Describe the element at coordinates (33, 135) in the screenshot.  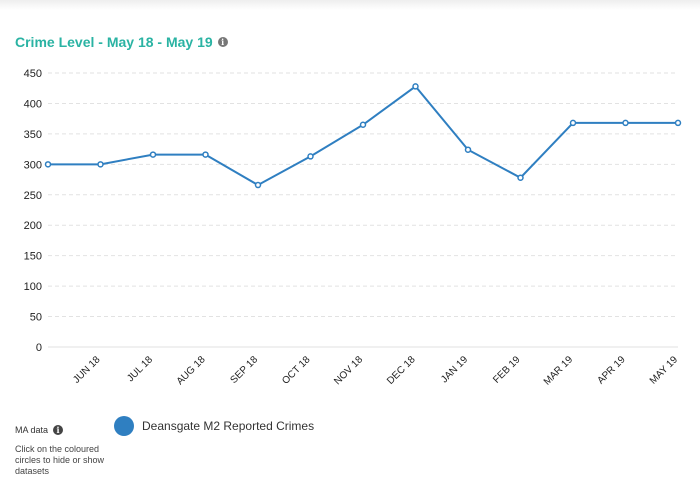
I see `y-tick-label: 350` at that location.